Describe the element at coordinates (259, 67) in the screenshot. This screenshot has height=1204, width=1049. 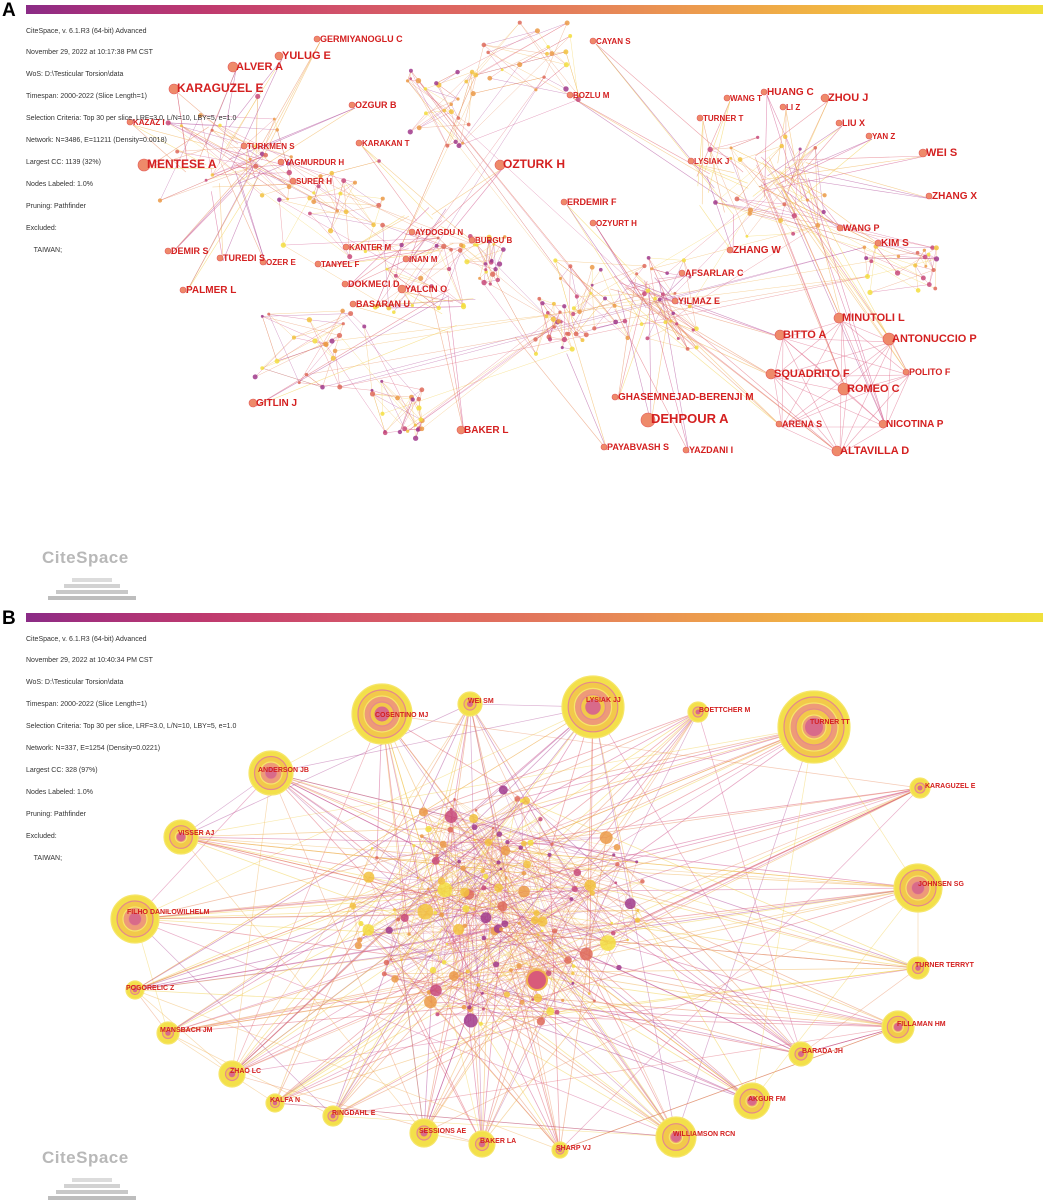
I see `author-label: ALVER A` at that location.